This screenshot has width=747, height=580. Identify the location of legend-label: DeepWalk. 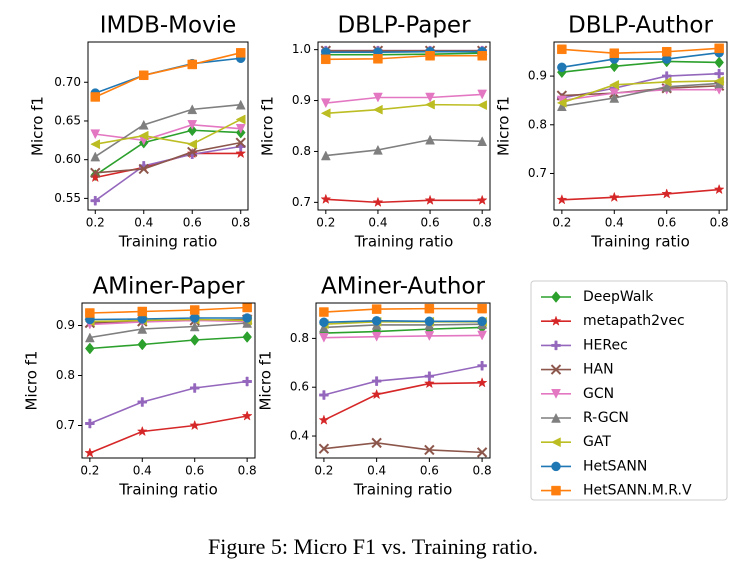
(618, 297).